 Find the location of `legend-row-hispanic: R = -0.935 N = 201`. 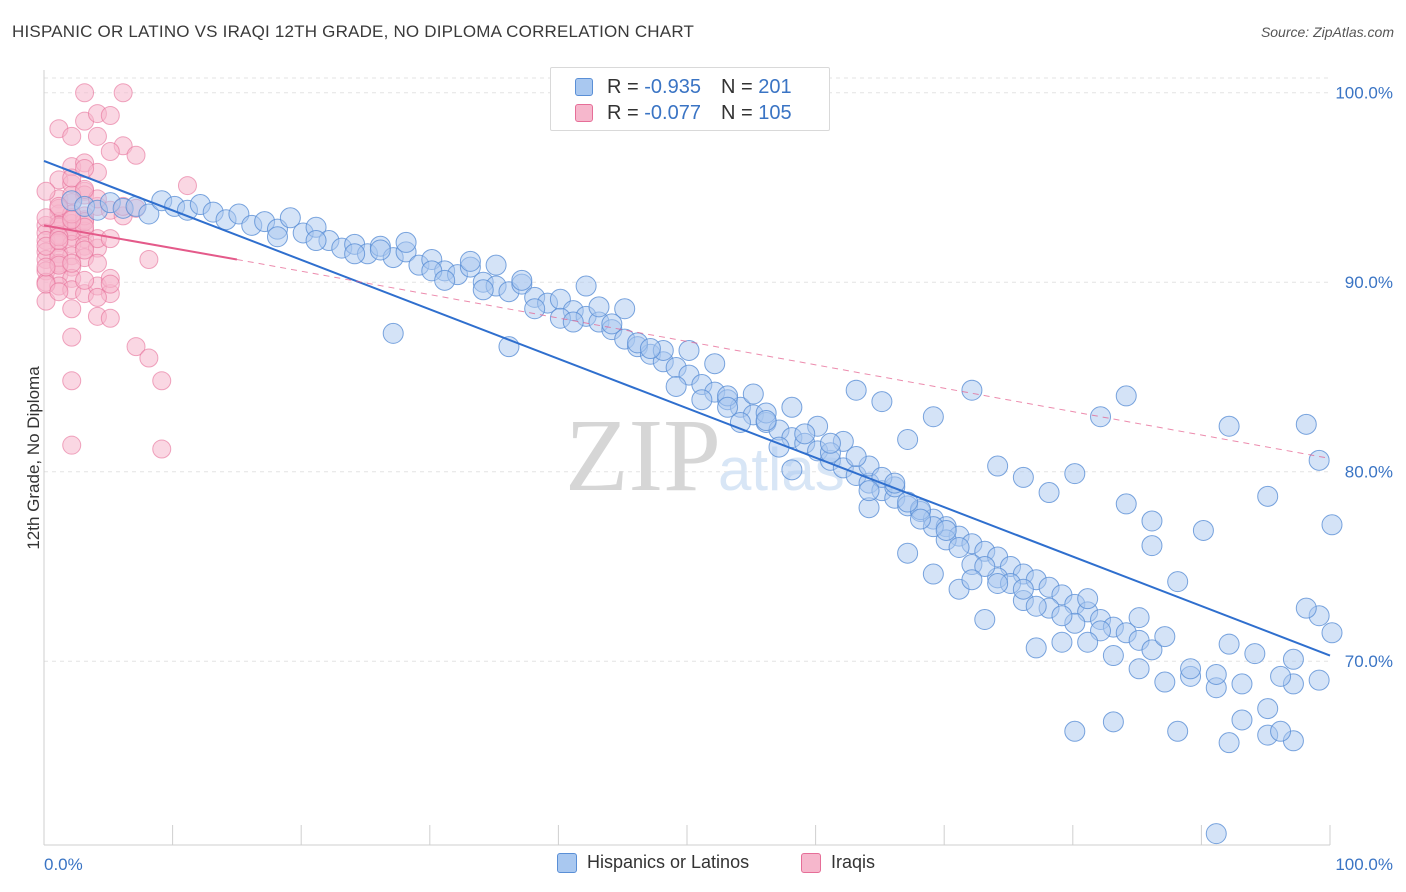

legend-row-hispanic: R = -0.935 N = 201 is located at coordinates (683, 87).